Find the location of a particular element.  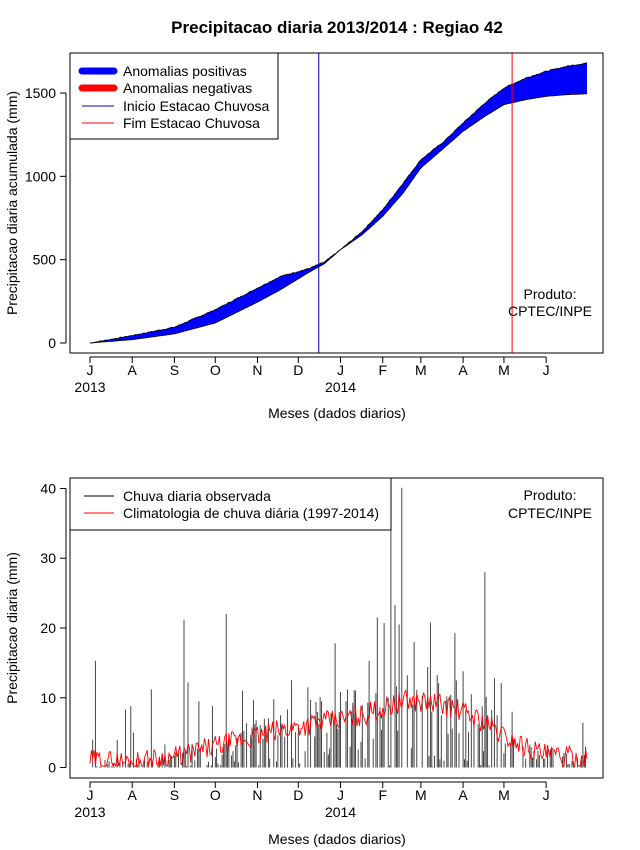

bottom-y-axis: 0 10 20 30 40 is located at coordinates (53, 628).